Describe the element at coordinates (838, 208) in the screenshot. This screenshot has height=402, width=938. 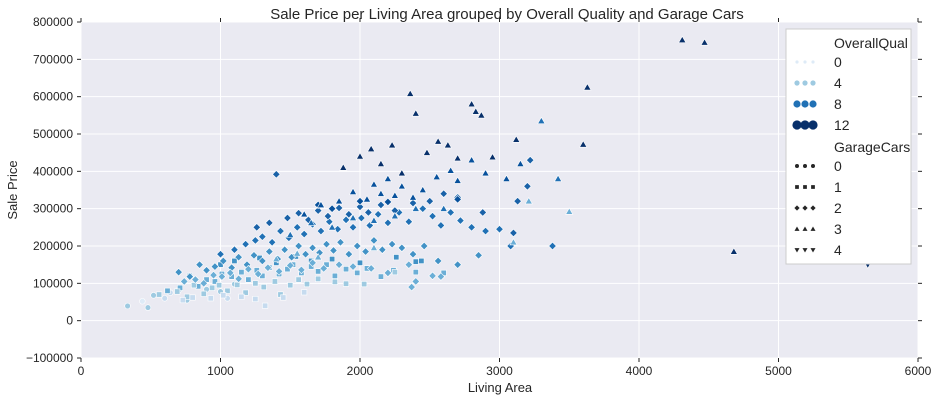
I see `legend-style-label: 2` at that location.